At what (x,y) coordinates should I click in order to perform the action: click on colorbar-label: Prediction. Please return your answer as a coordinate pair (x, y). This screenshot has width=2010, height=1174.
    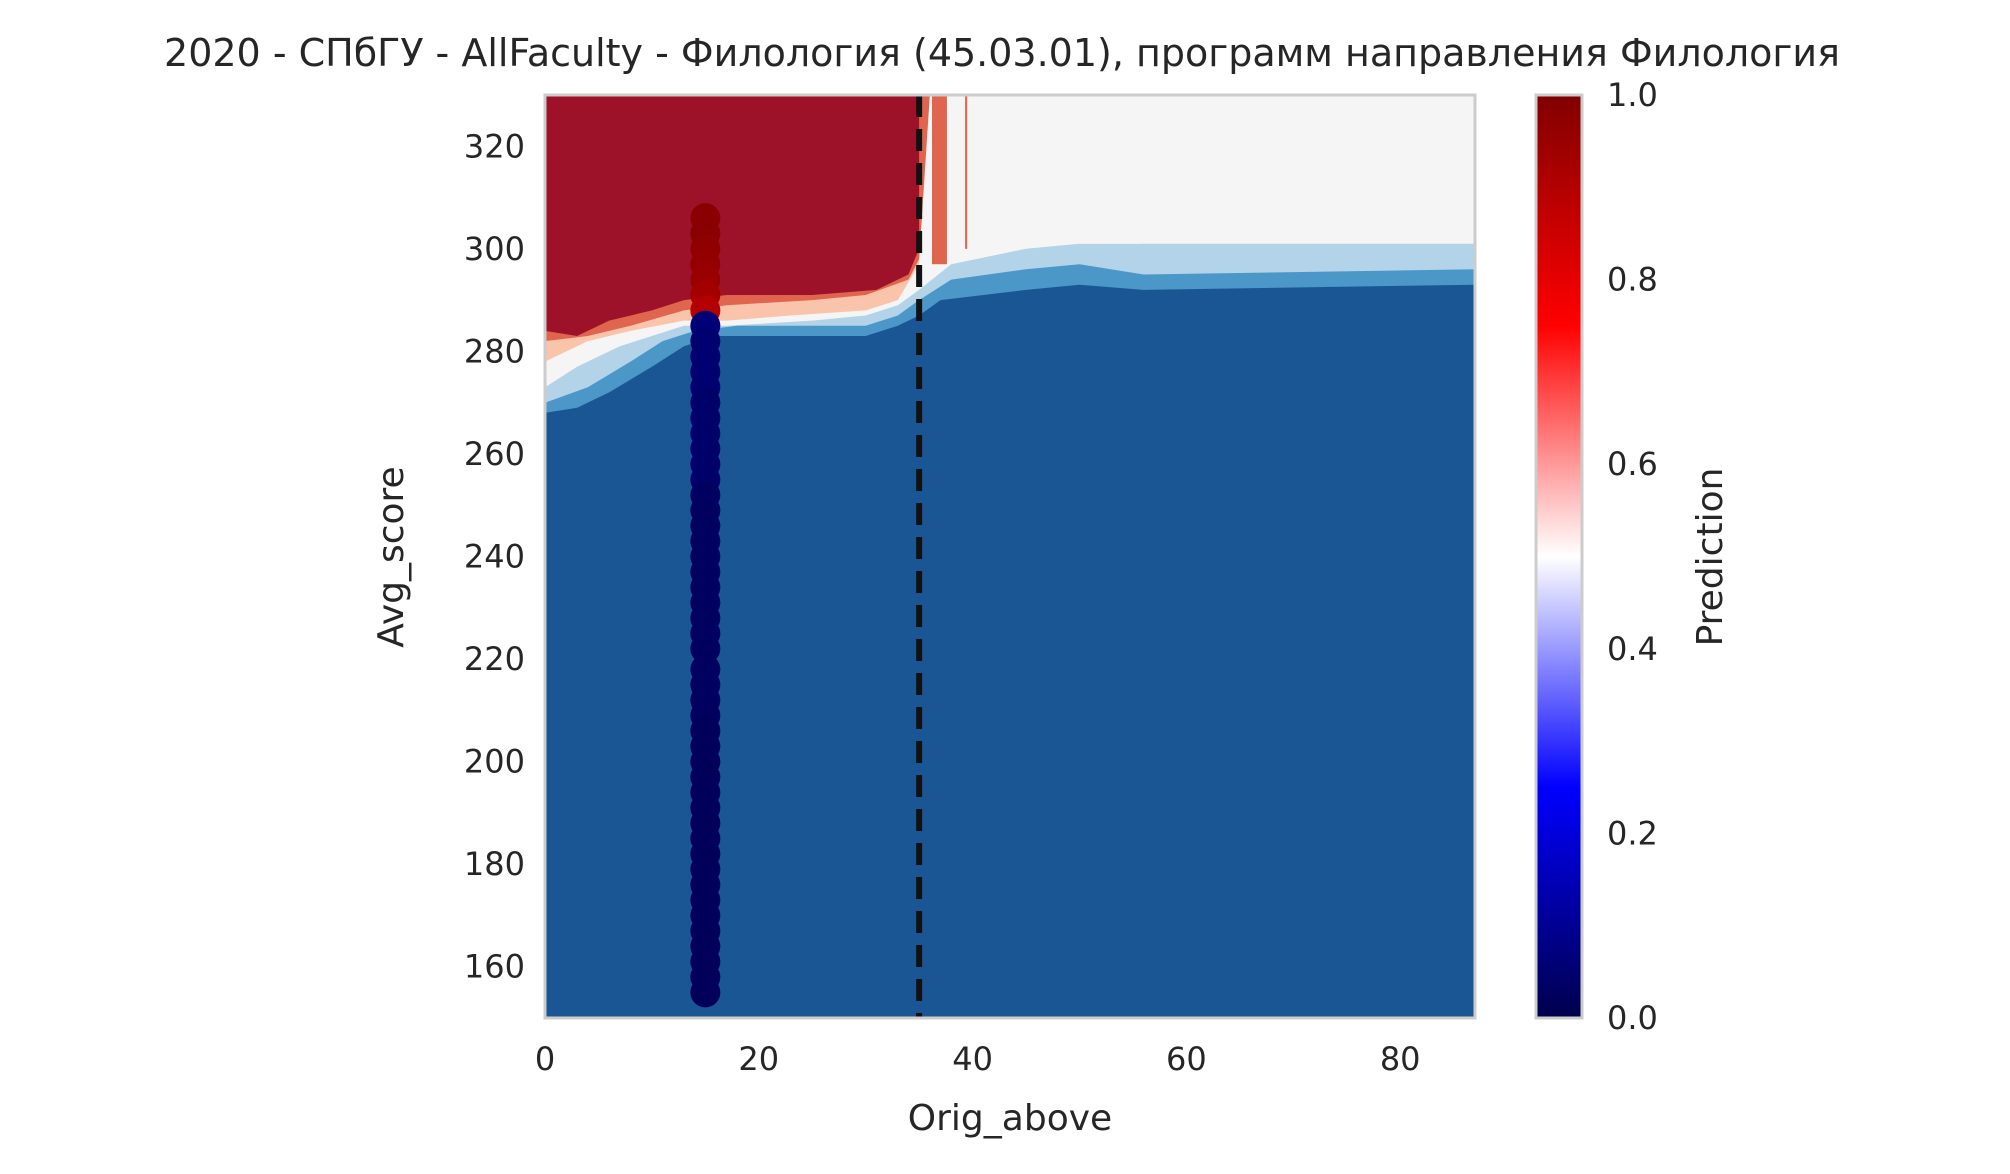
    Looking at the image, I should click on (1710, 557).